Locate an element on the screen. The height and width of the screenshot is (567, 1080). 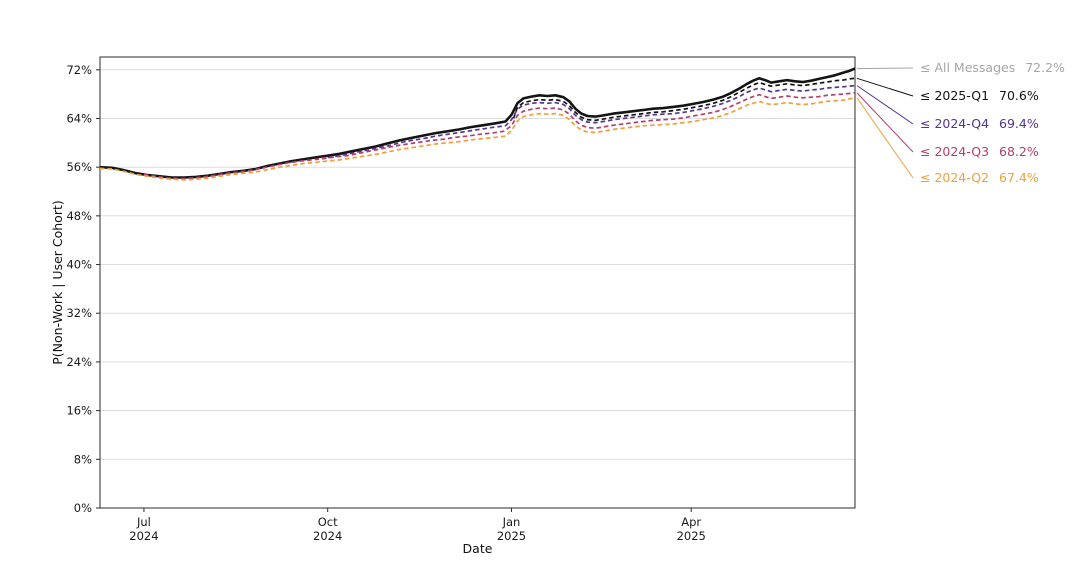
leader-line-2025-q1 is located at coordinates (885, 87).